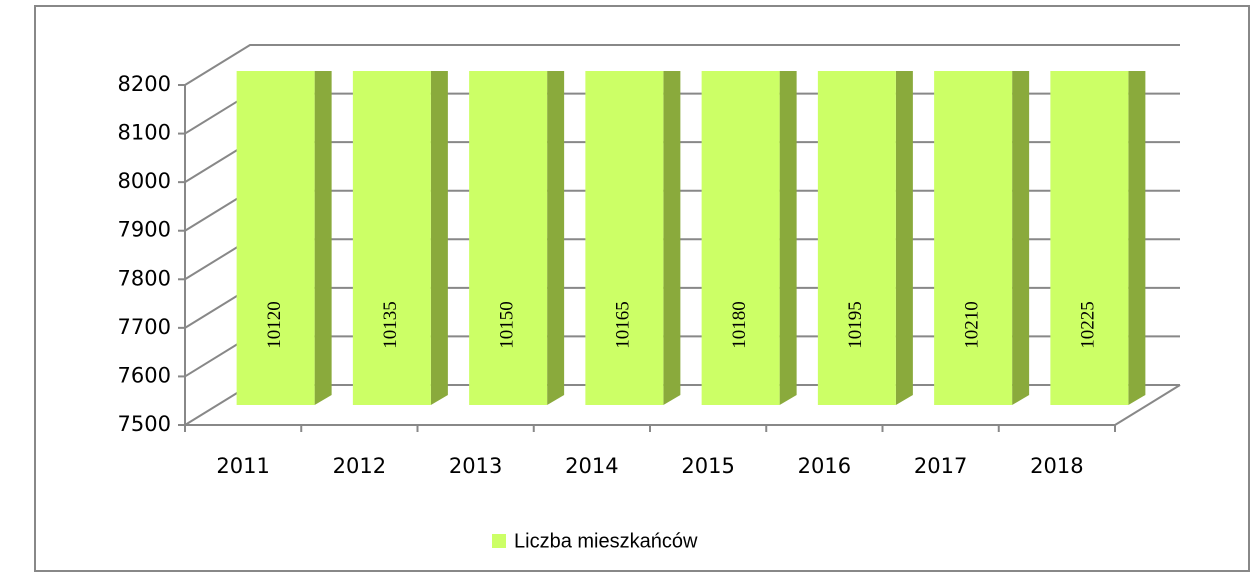 The image size is (1259, 577). What do you see at coordinates (855, 325) in the screenshot?
I see `data-label: 10195` at bounding box center [855, 325].